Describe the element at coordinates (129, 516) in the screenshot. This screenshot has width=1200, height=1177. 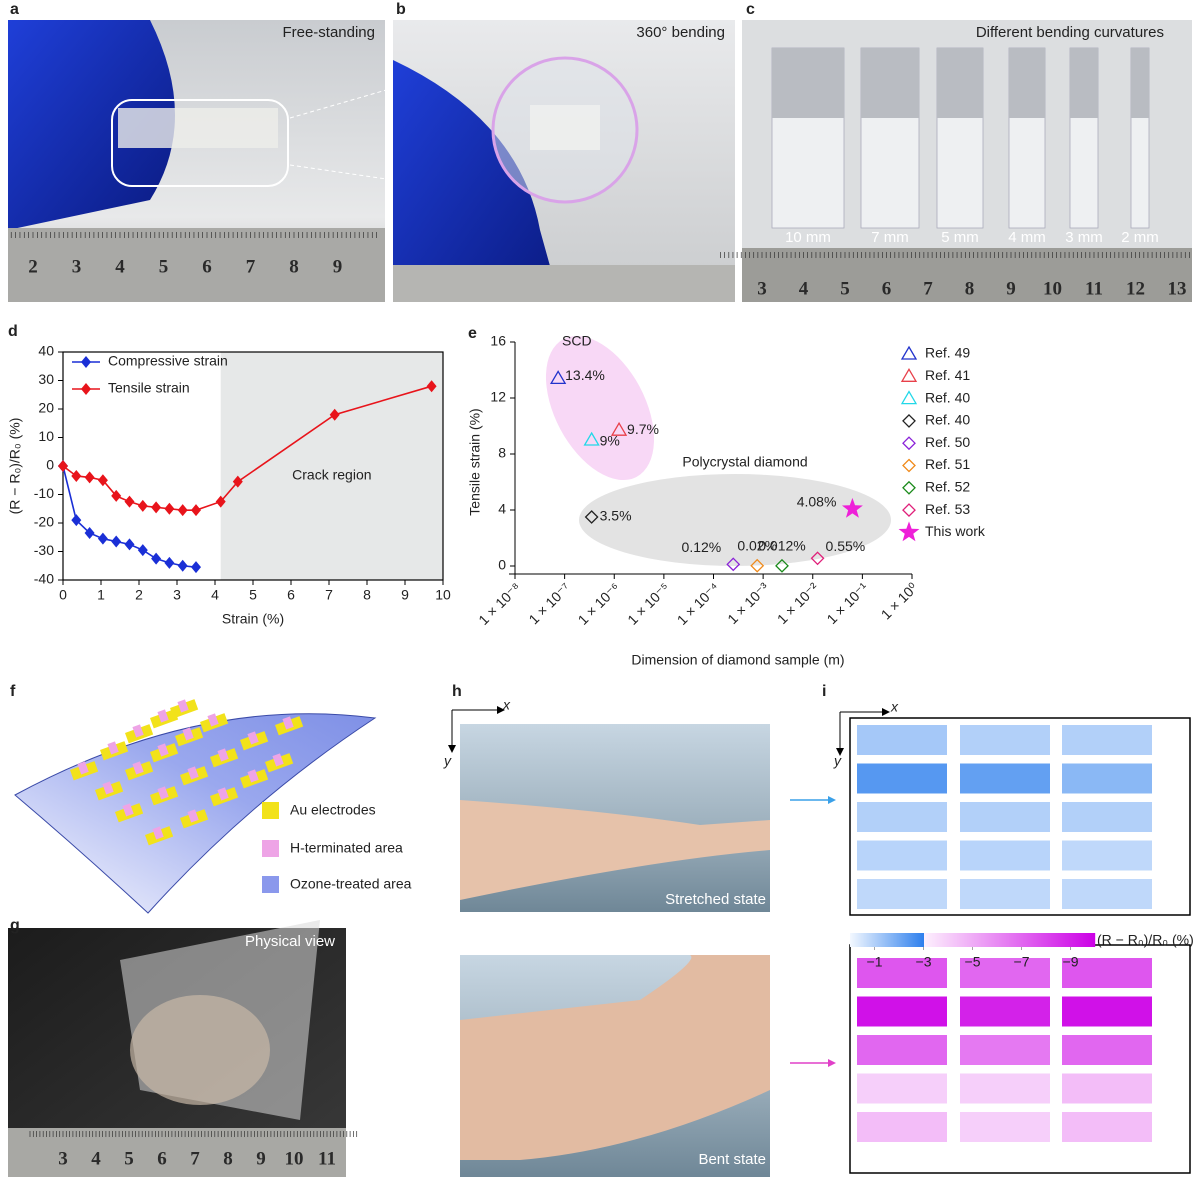
I see `series-line` at that location.